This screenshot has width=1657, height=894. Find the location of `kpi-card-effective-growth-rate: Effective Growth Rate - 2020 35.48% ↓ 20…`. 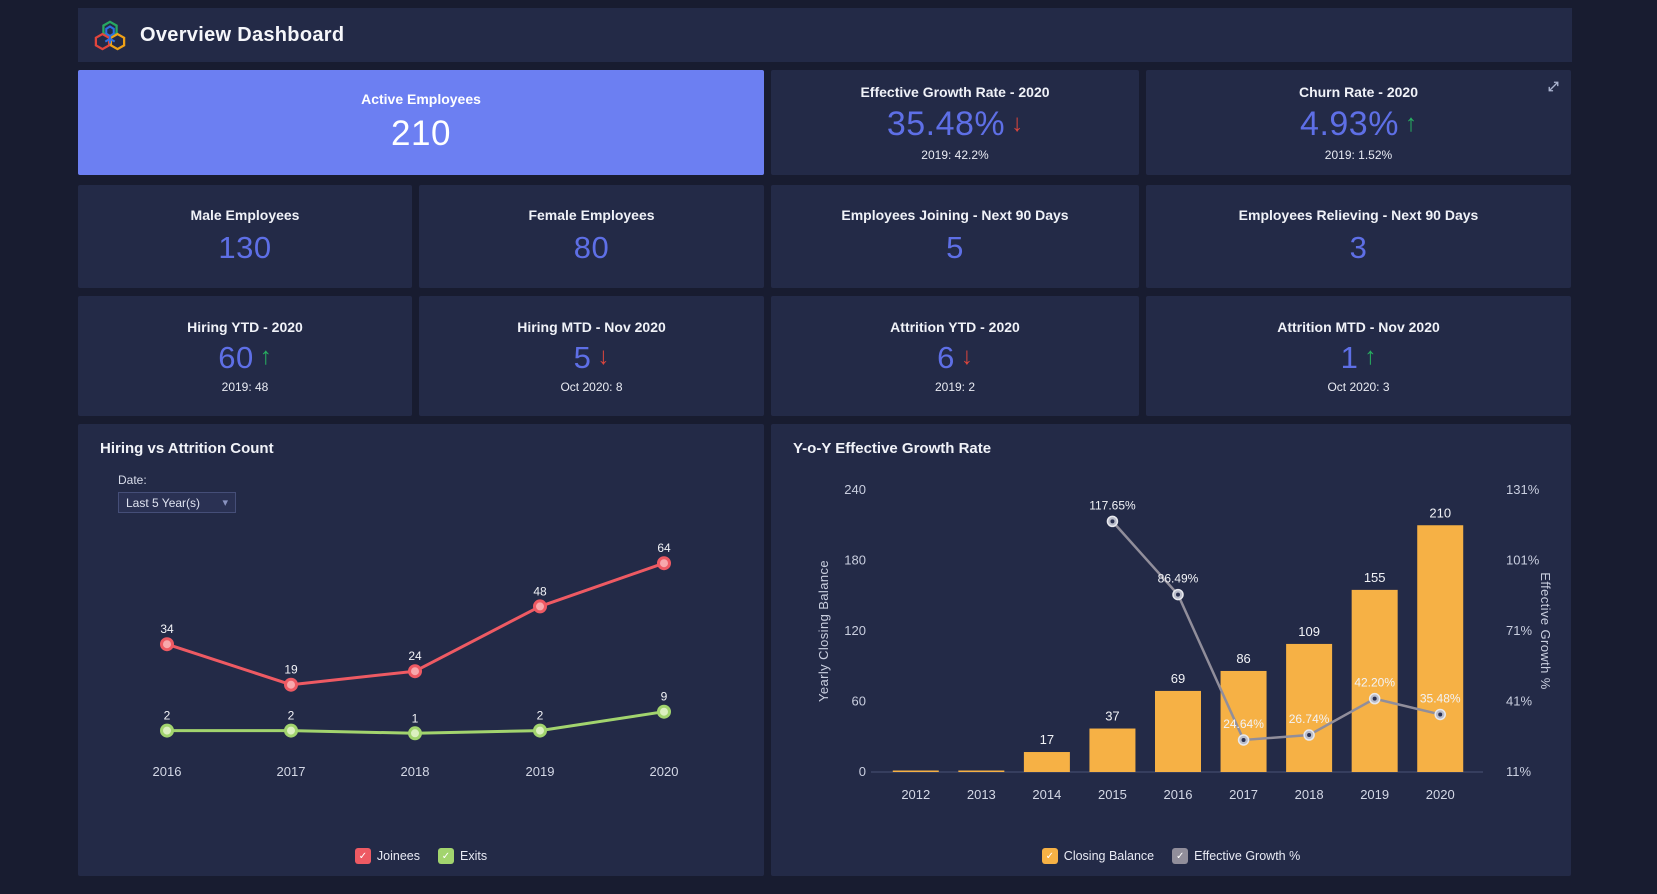

kpi-card-effective-growth-rate: Effective Growth Rate - 2020 35.48% ↓ 20… is located at coordinates (955, 122).